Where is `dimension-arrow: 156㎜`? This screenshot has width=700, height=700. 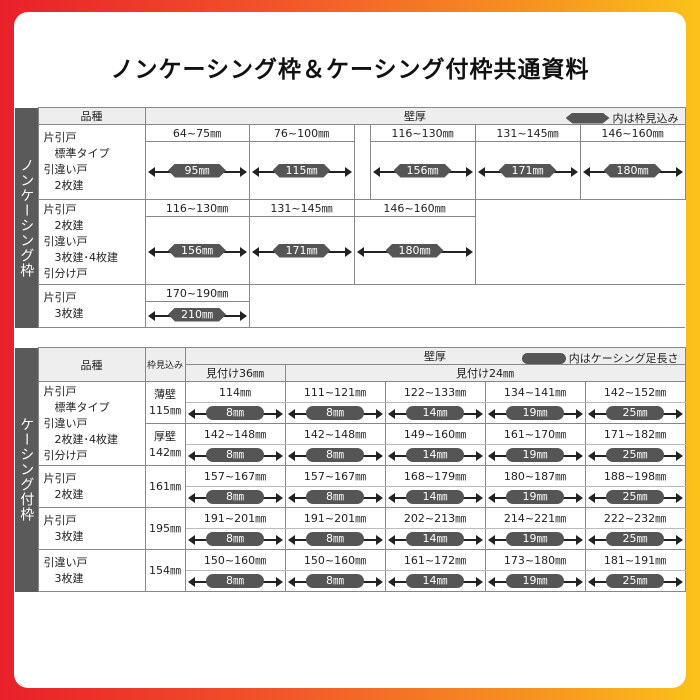
dimension-arrow: 156㎜ is located at coordinates (197, 251).